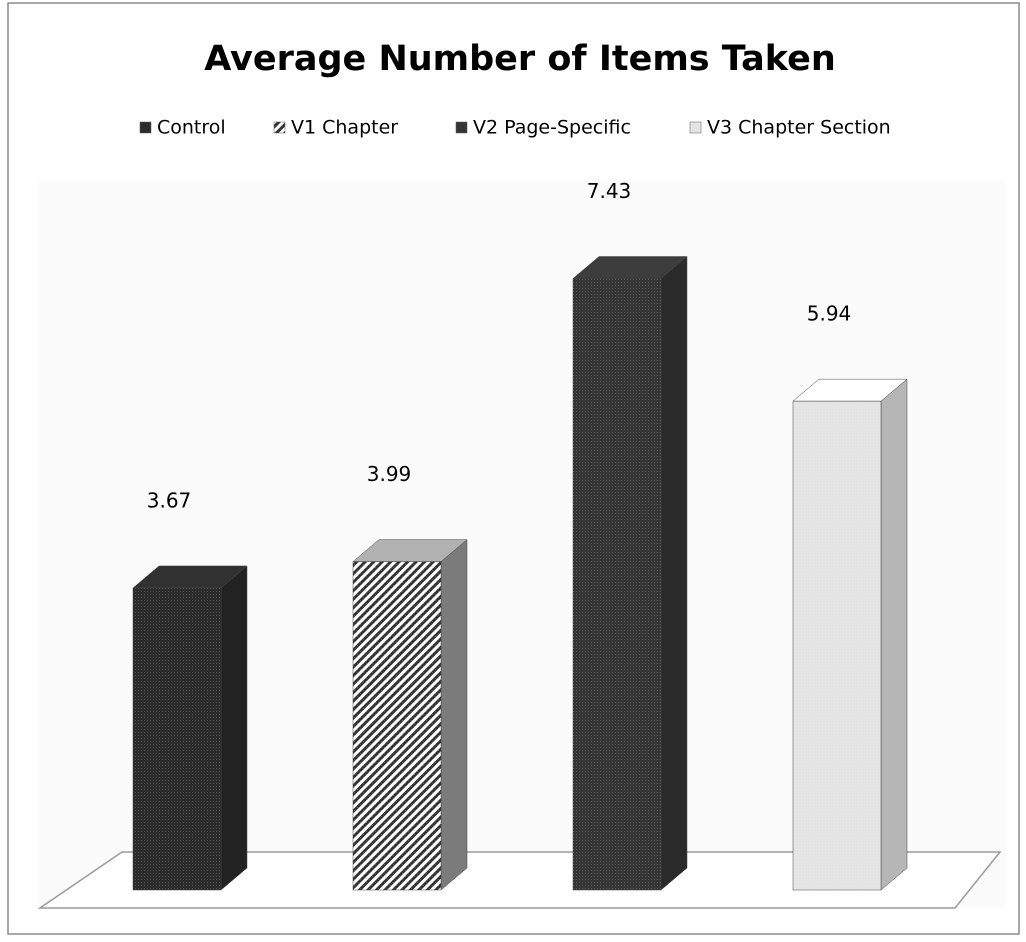  What do you see at coordinates (609, 191) in the screenshot?
I see `data-label: 7.43` at bounding box center [609, 191].